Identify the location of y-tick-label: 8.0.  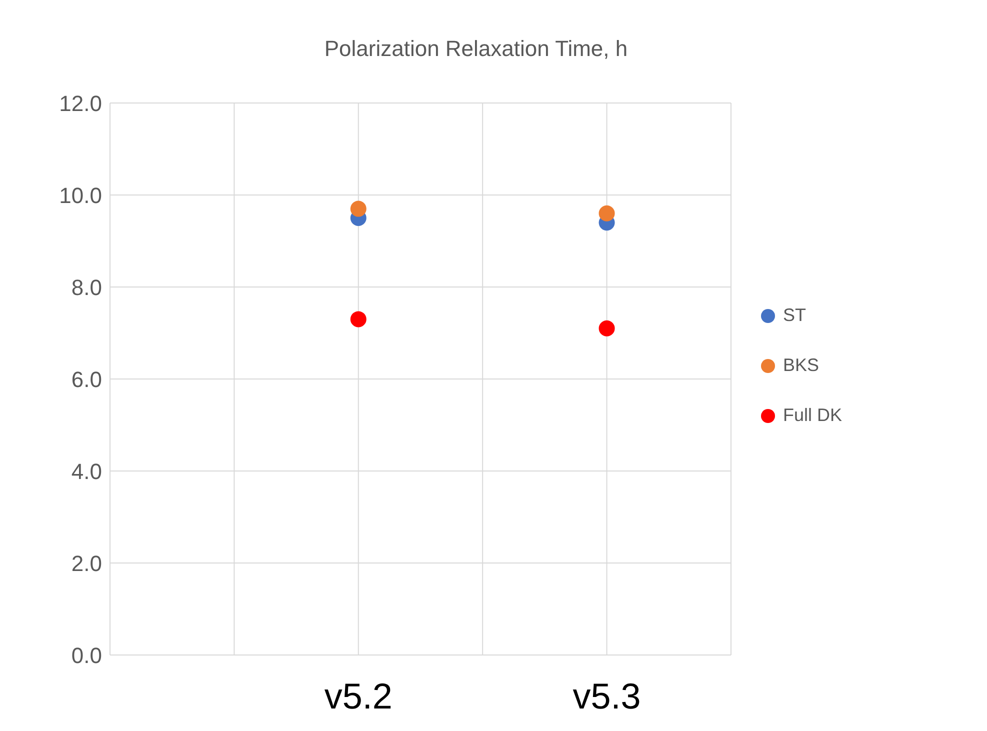
(86, 287).